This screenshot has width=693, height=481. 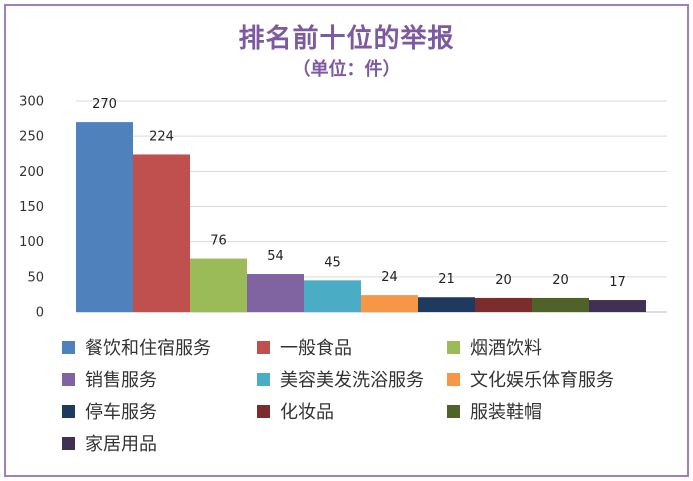 I want to click on legend-item: 美容美发洗浴服务, so click(x=340, y=381).